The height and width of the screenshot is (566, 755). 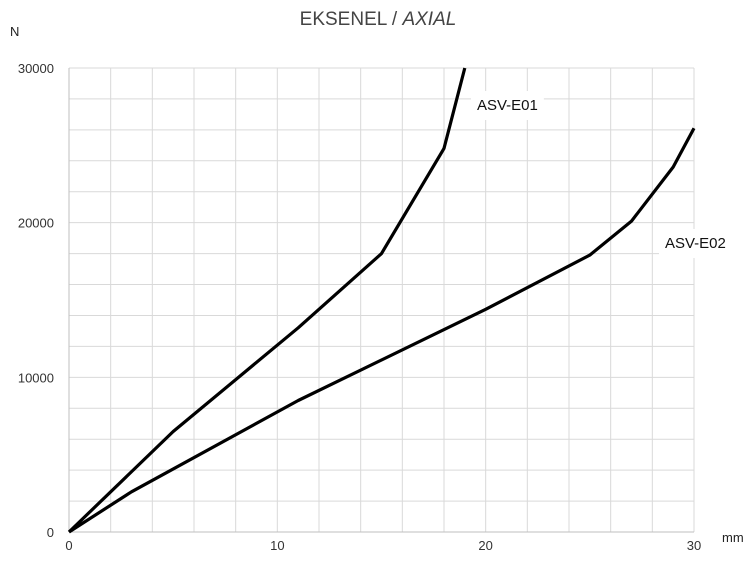 What do you see at coordinates (36, 223) in the screenshot?
I see `y-tick-label: 20000` at bounding box center [36, 223].